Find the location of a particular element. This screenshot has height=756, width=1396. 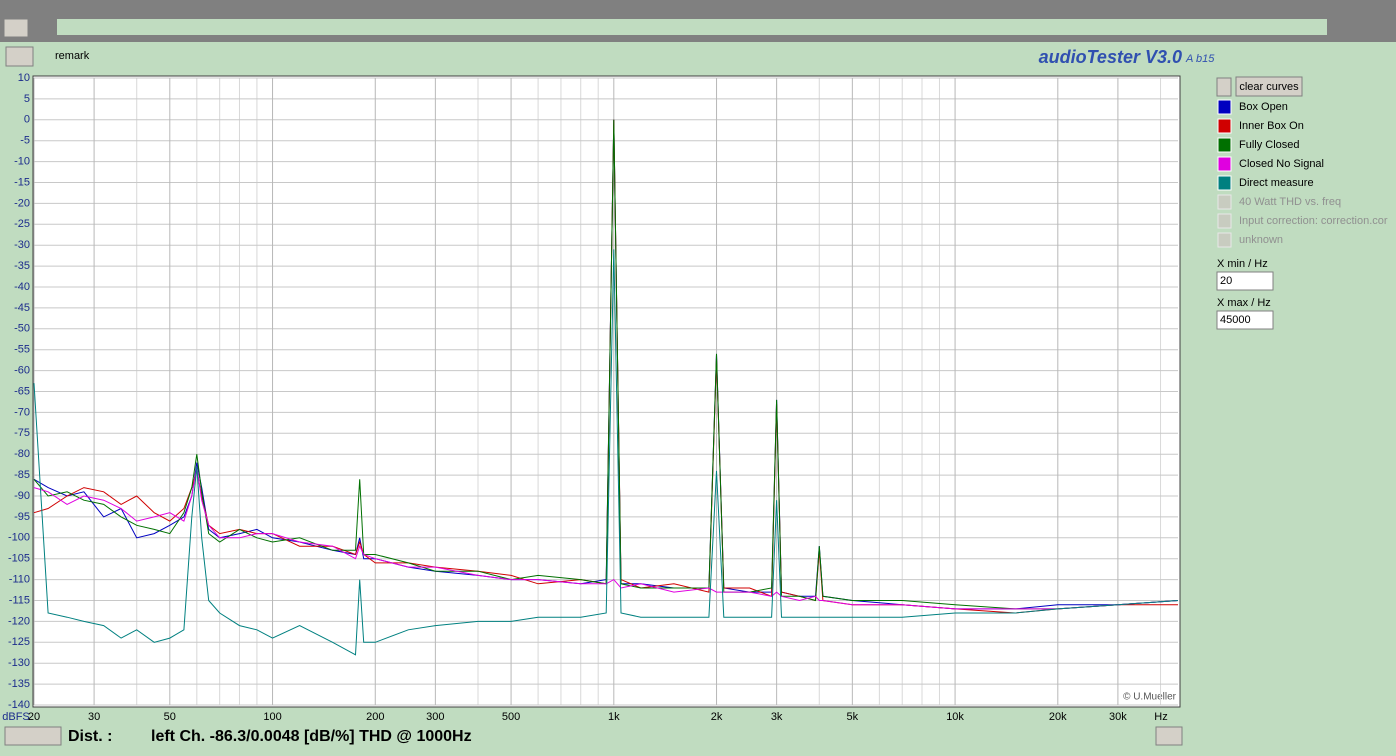

x-tick-label: 50 is located at coordinates (170, 717).